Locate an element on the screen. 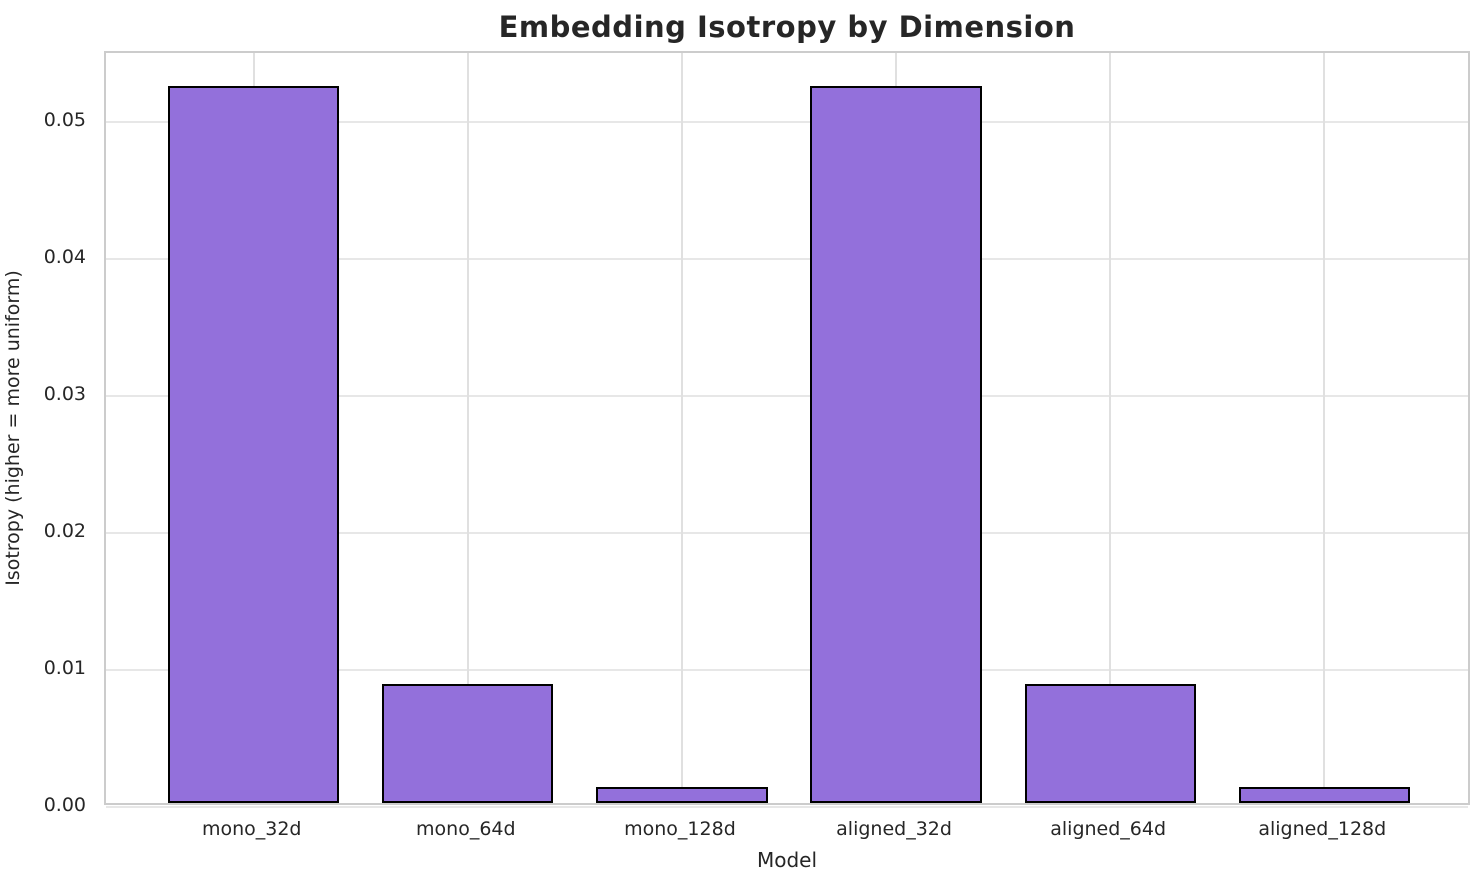 This screenshot has height=885, width=1484. y-tick-label: 0.01 is located at coordinates (64, 667).